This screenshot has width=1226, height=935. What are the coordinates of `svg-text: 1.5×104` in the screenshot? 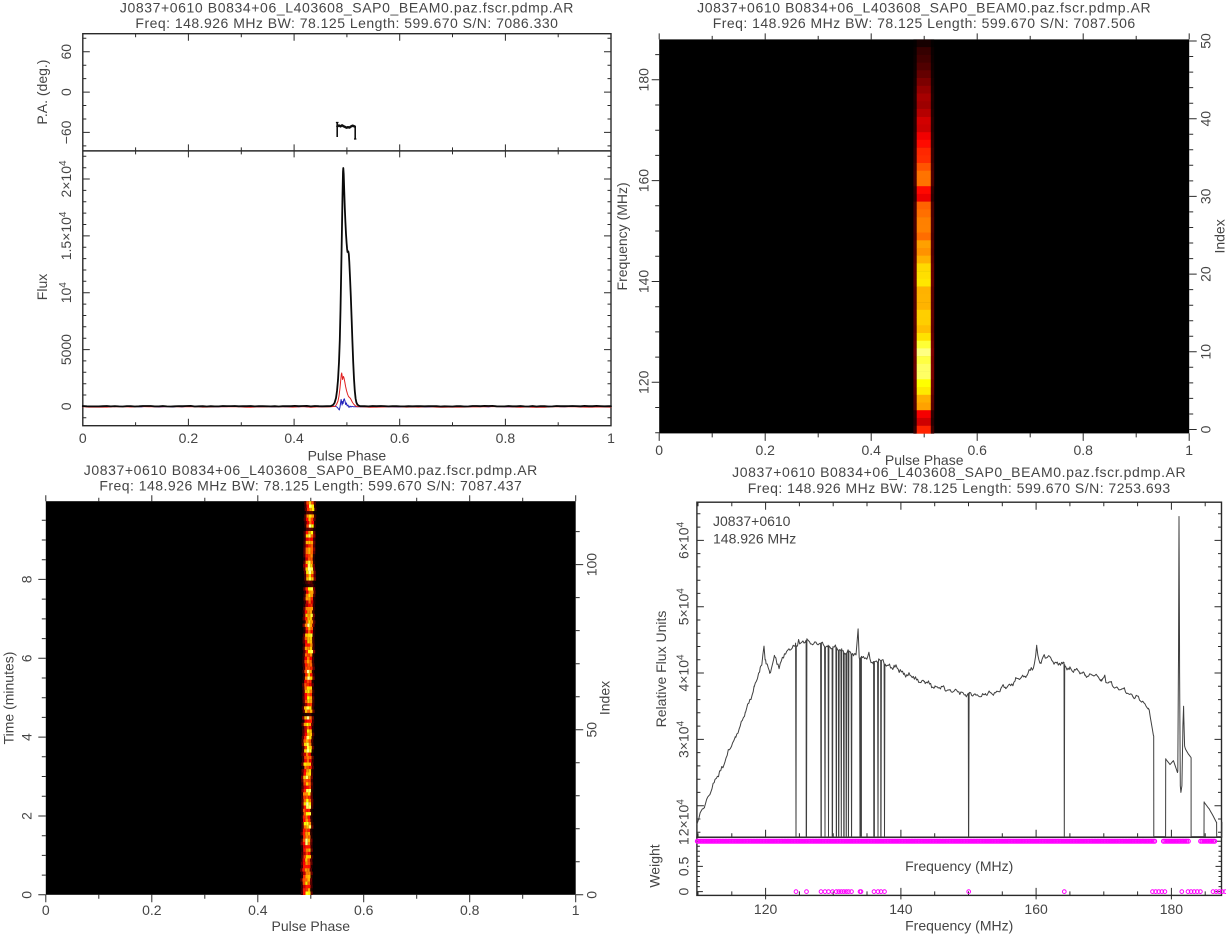 It's located at (66, 235).